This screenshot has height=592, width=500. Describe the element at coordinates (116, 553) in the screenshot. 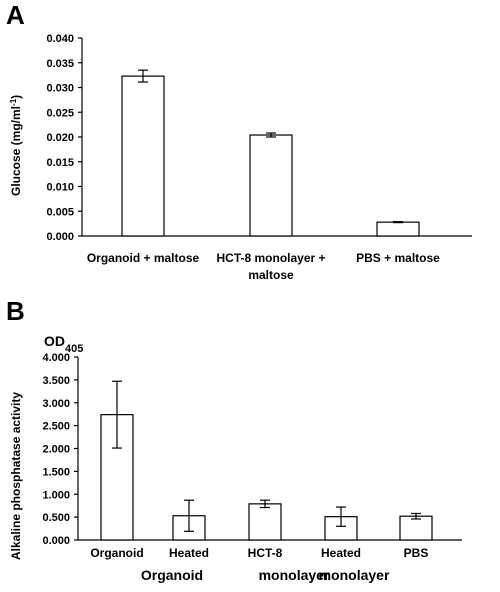

I see `category-label-b: Organoid` at that location.